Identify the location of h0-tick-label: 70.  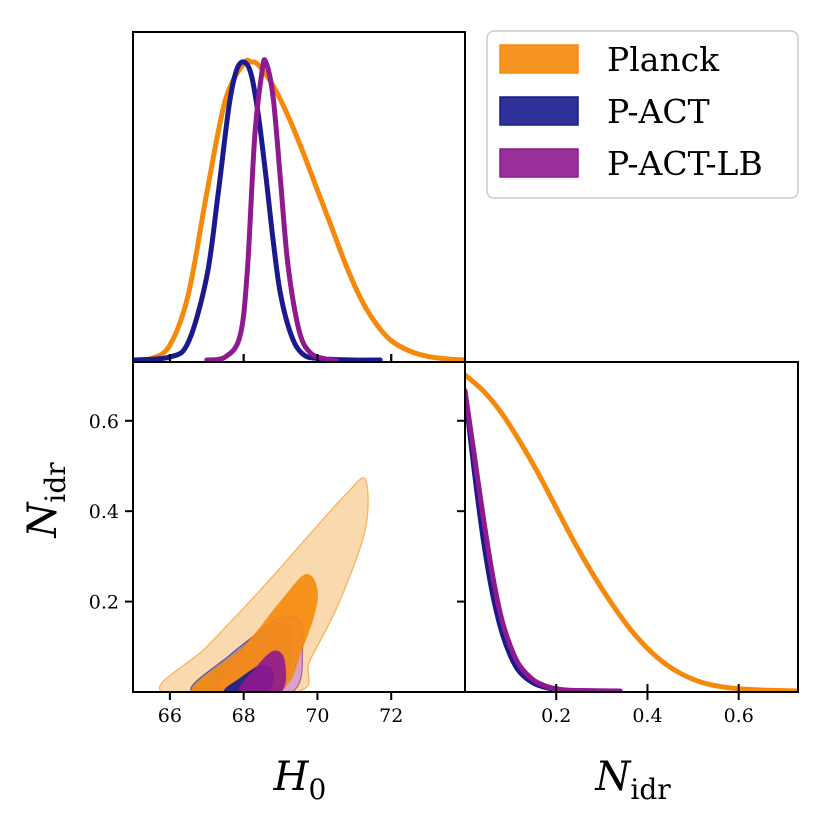
(317, 716).